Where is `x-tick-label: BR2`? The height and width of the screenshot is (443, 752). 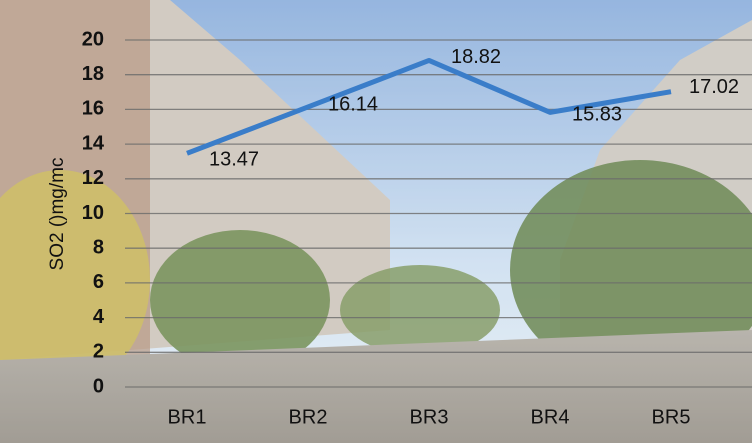
x-tick-label: BR2 is located at coordinates (308, 417).